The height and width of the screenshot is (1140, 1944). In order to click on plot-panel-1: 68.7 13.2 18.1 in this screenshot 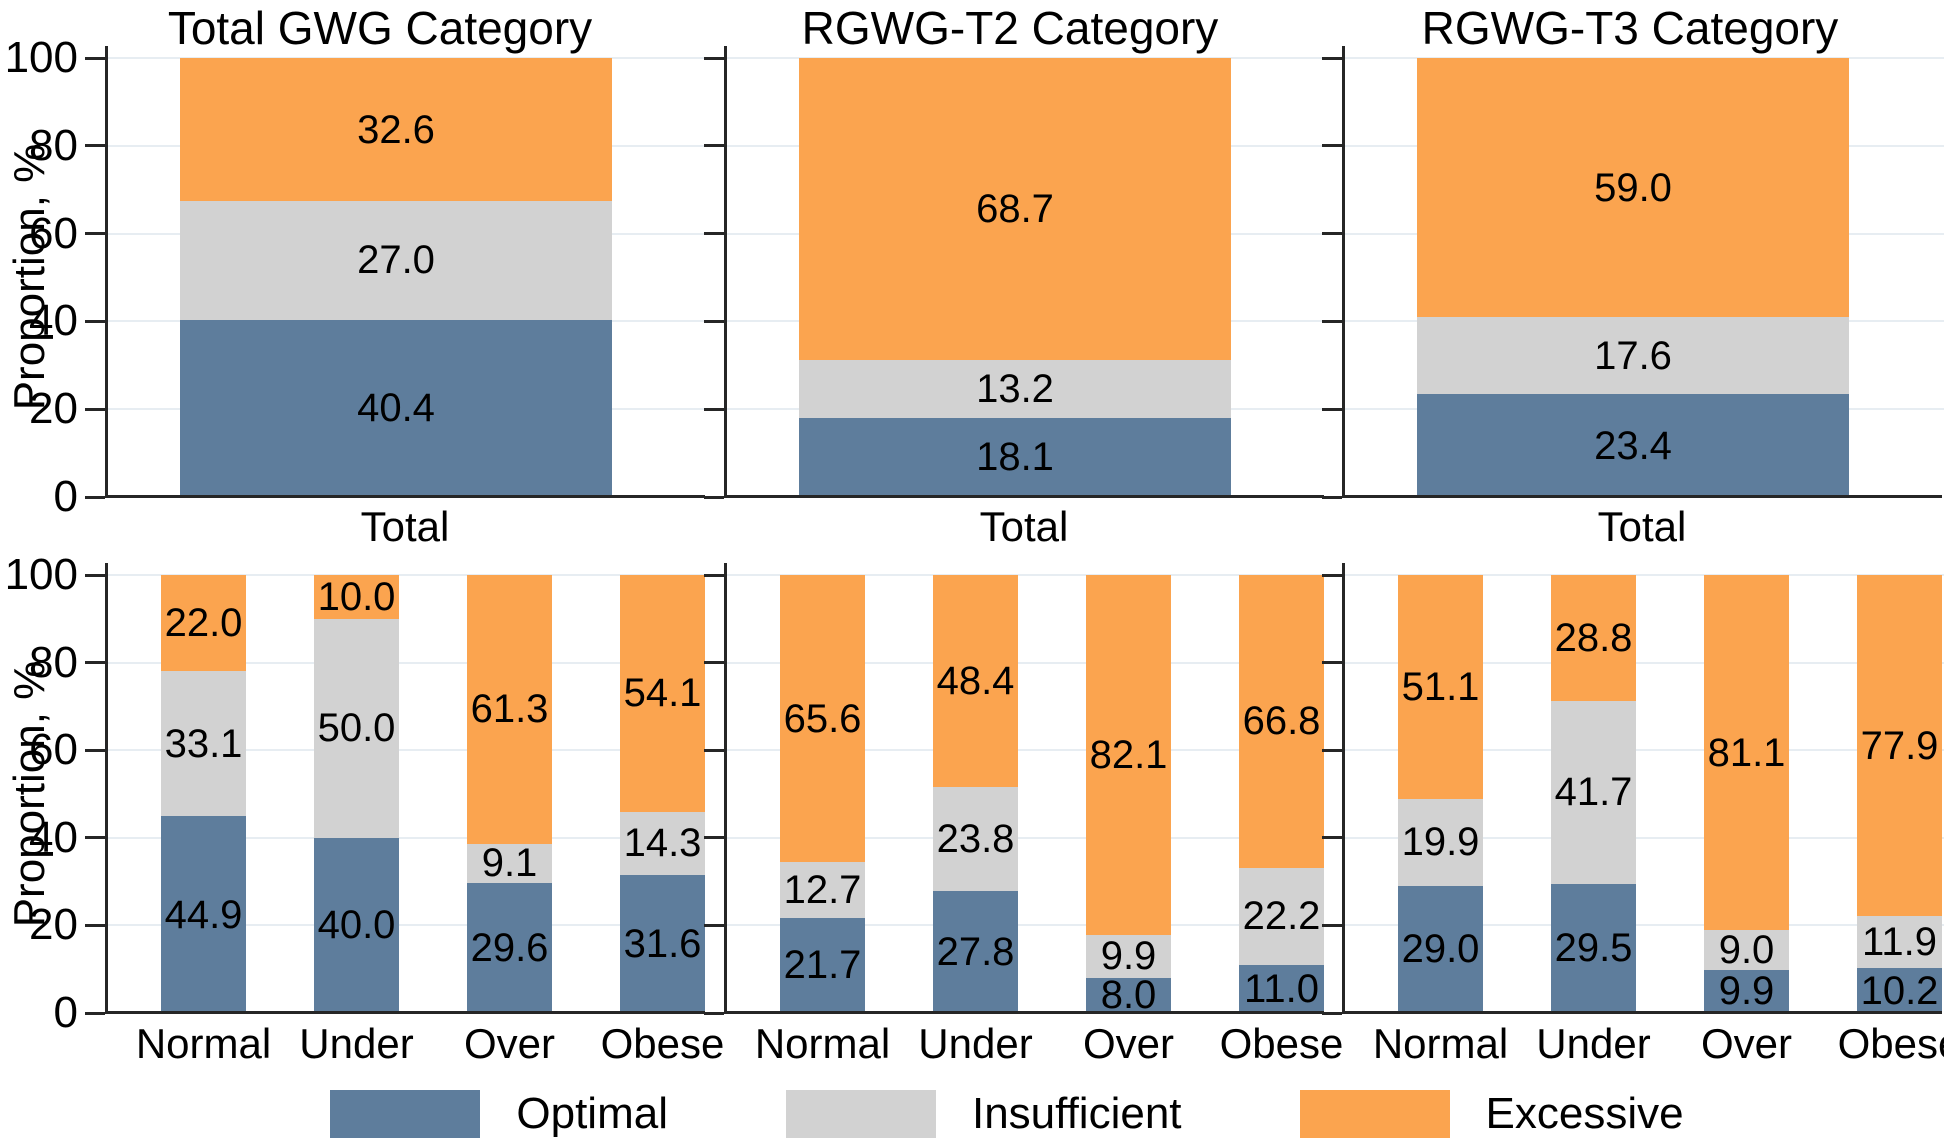, I will do `click(1017, 272)`.